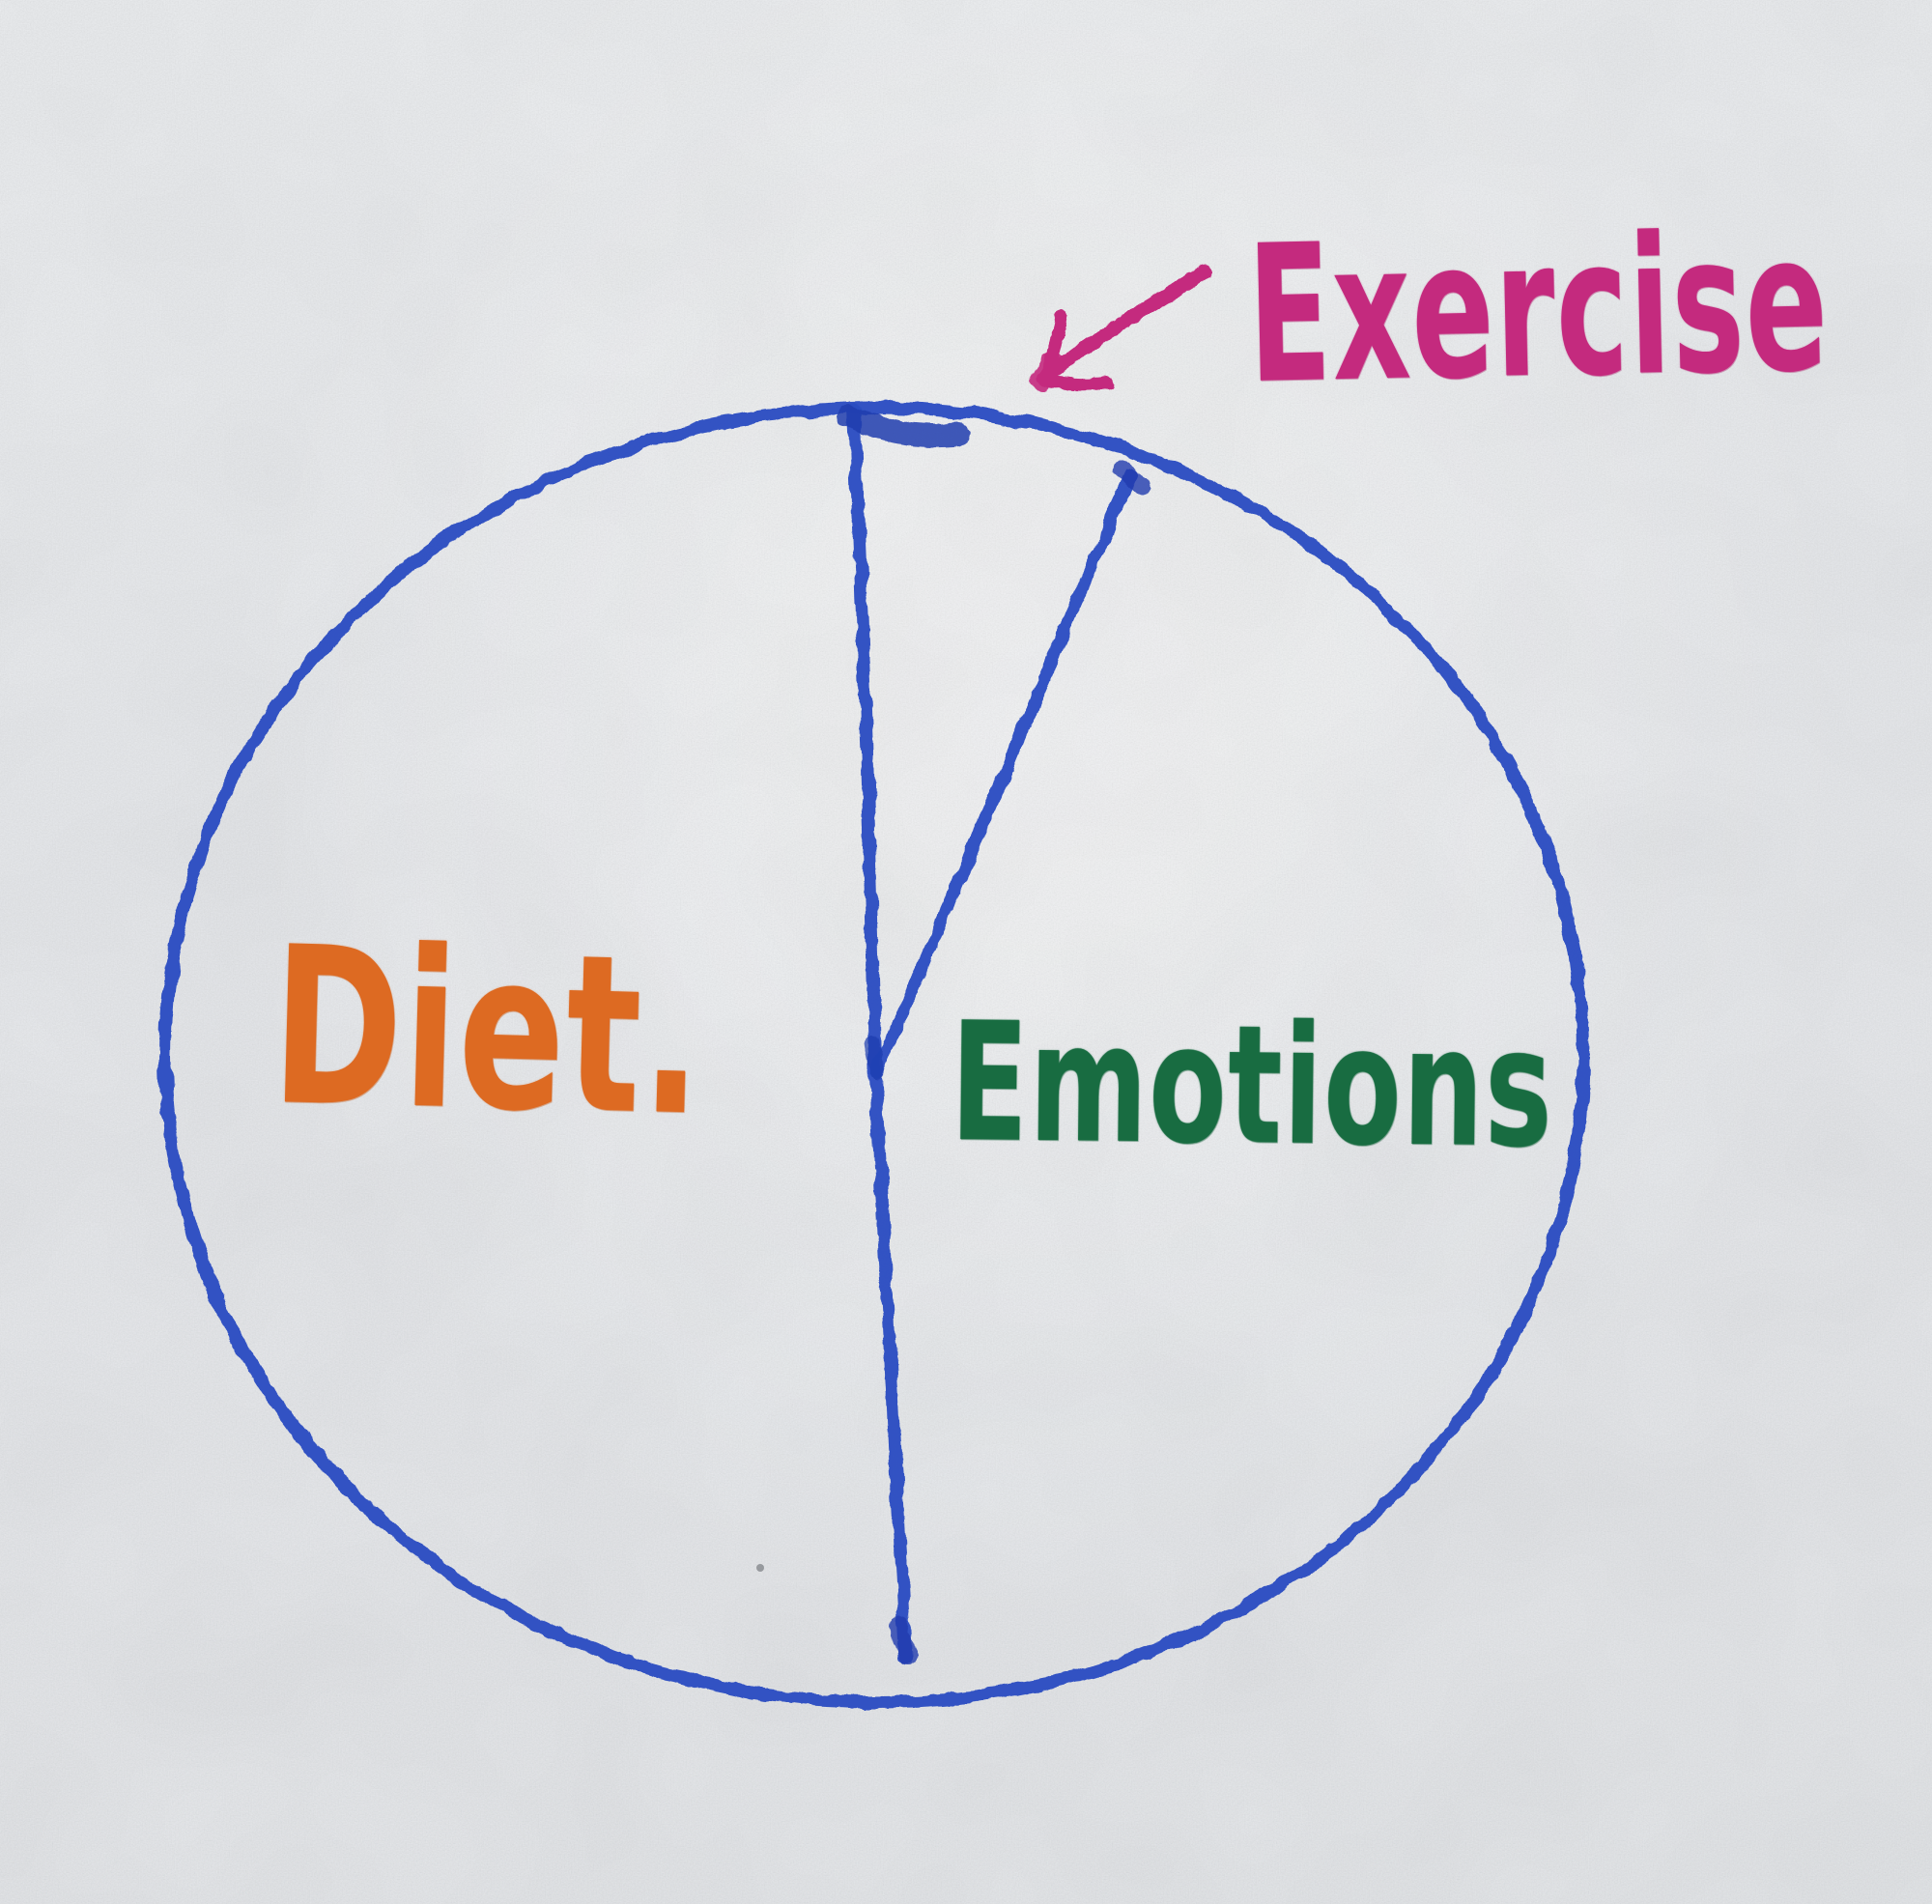  What do you see at coordinates (760, 1568) in the screenshot?
I see `paper-speck` at bounding box center [760, 1568].